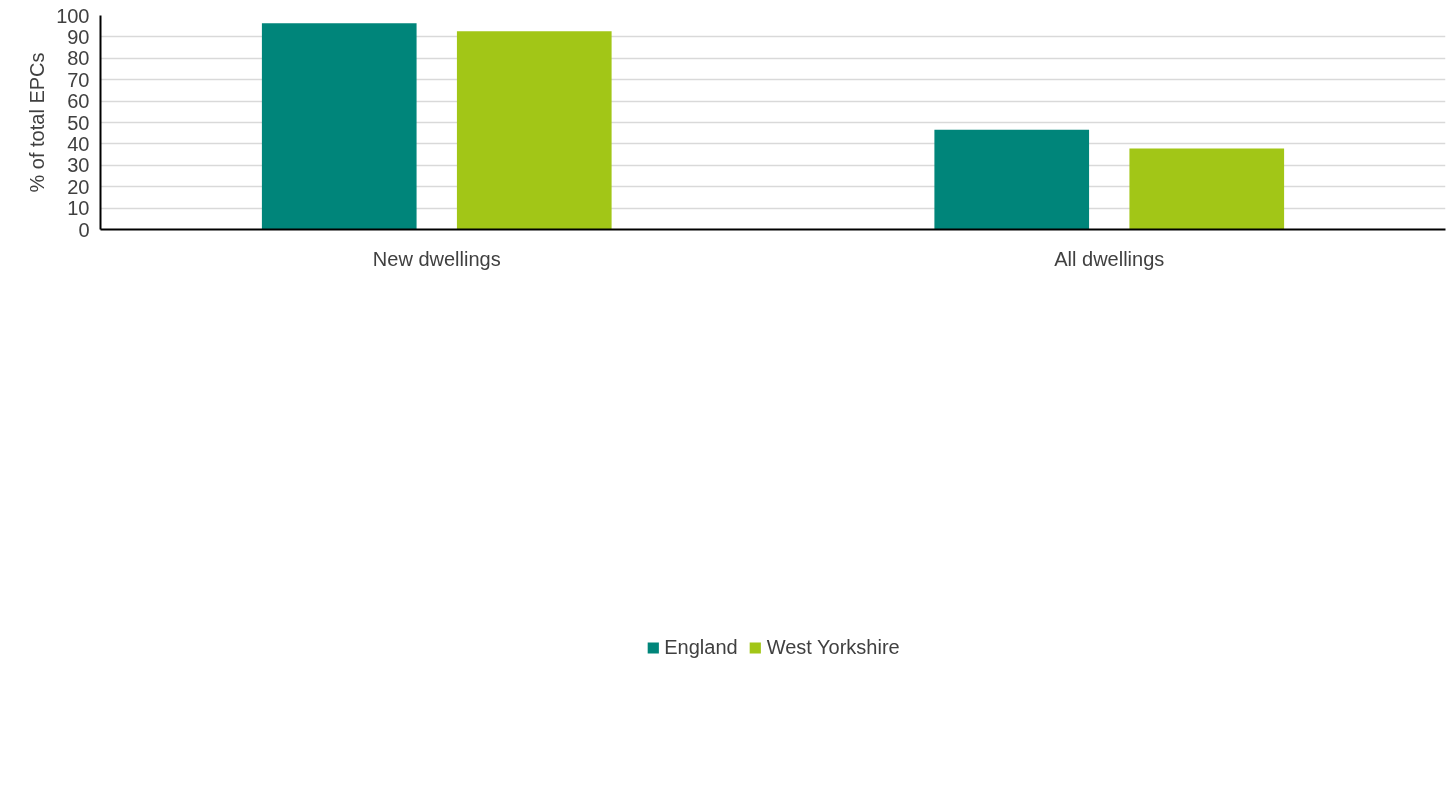 The height and width of the screenshot is (785, 1456). What do you see at coordinates (78, 79) in the screenshot?
I see `y-tick-label: 70` at bounding box center [78, 79].